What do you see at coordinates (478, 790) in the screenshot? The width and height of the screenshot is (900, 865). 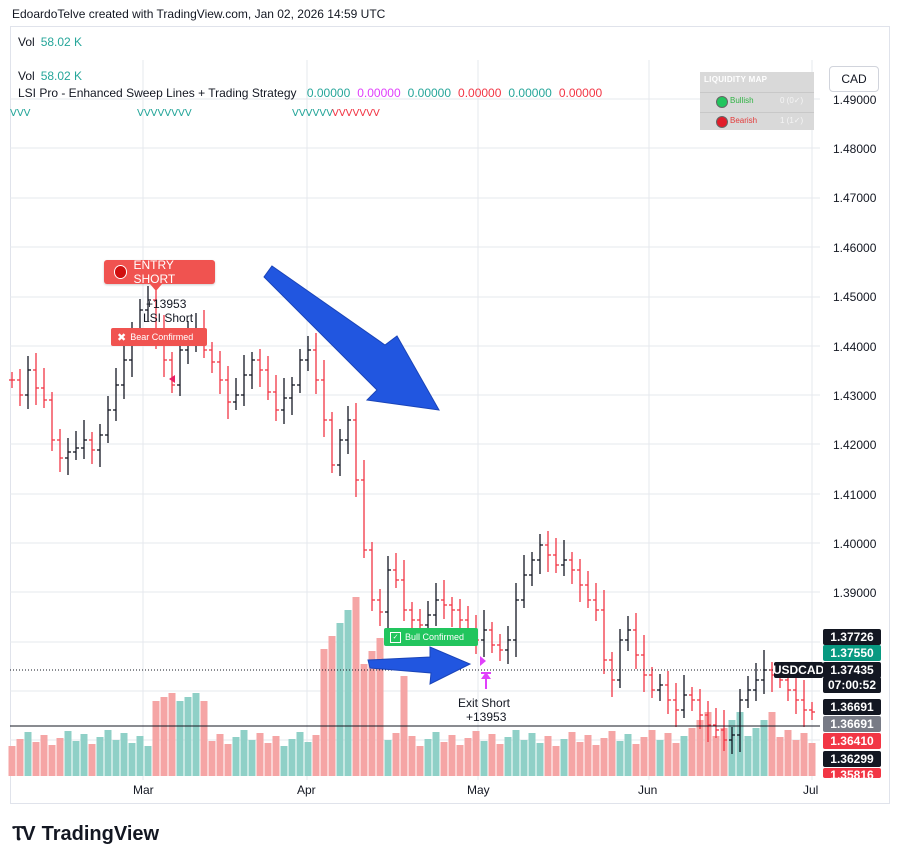 I see `x-label-may: May` at bounding box center [478, 790].